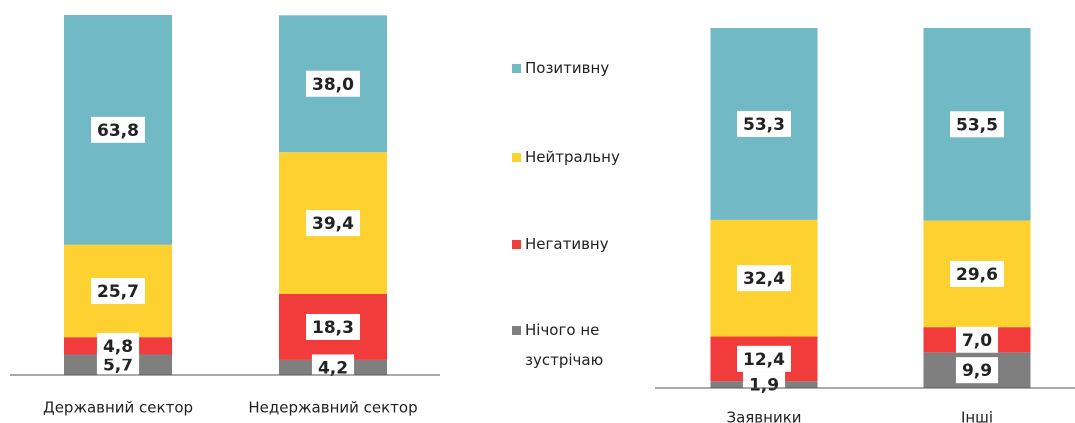  I want to click on value-label: 32,4, so click(764, 279).